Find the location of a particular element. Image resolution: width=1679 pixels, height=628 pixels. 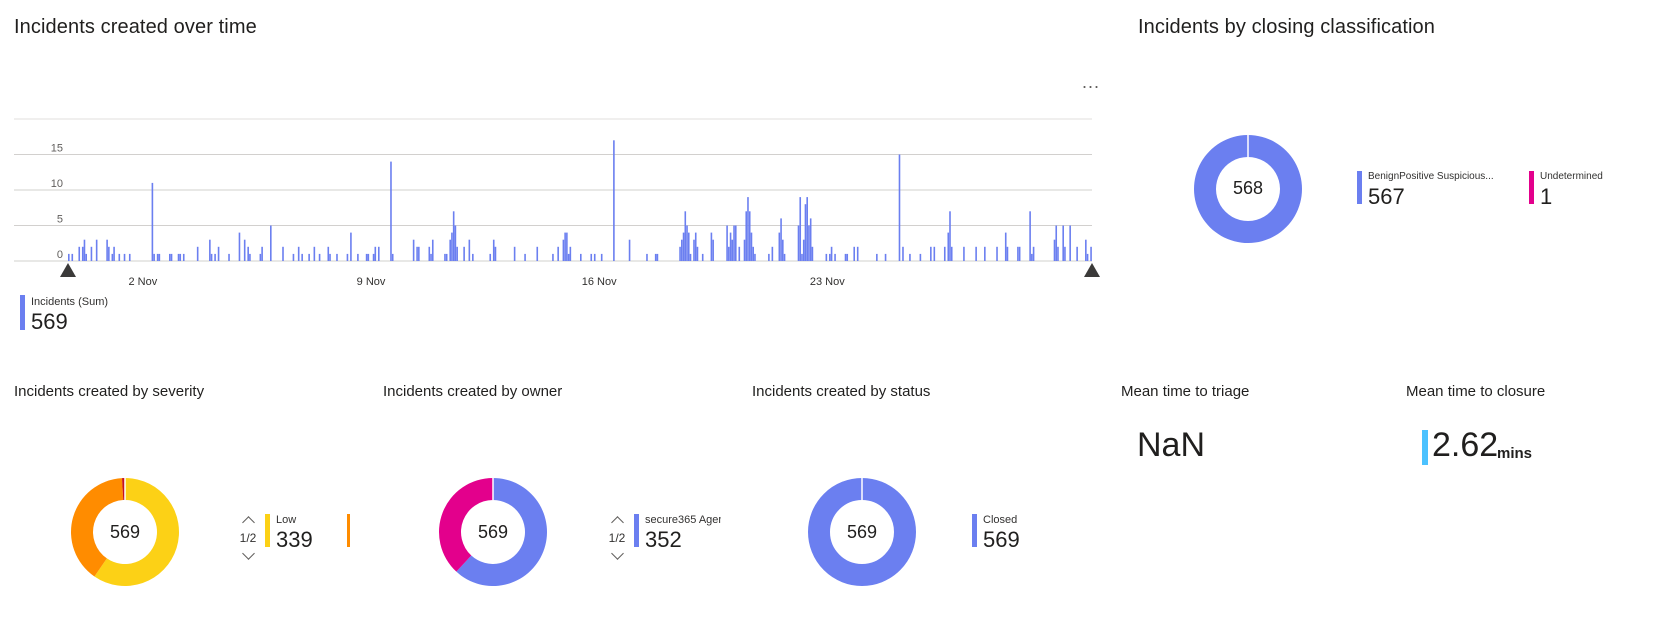

legend-low-label: Low is located at coordinates (286, 520).